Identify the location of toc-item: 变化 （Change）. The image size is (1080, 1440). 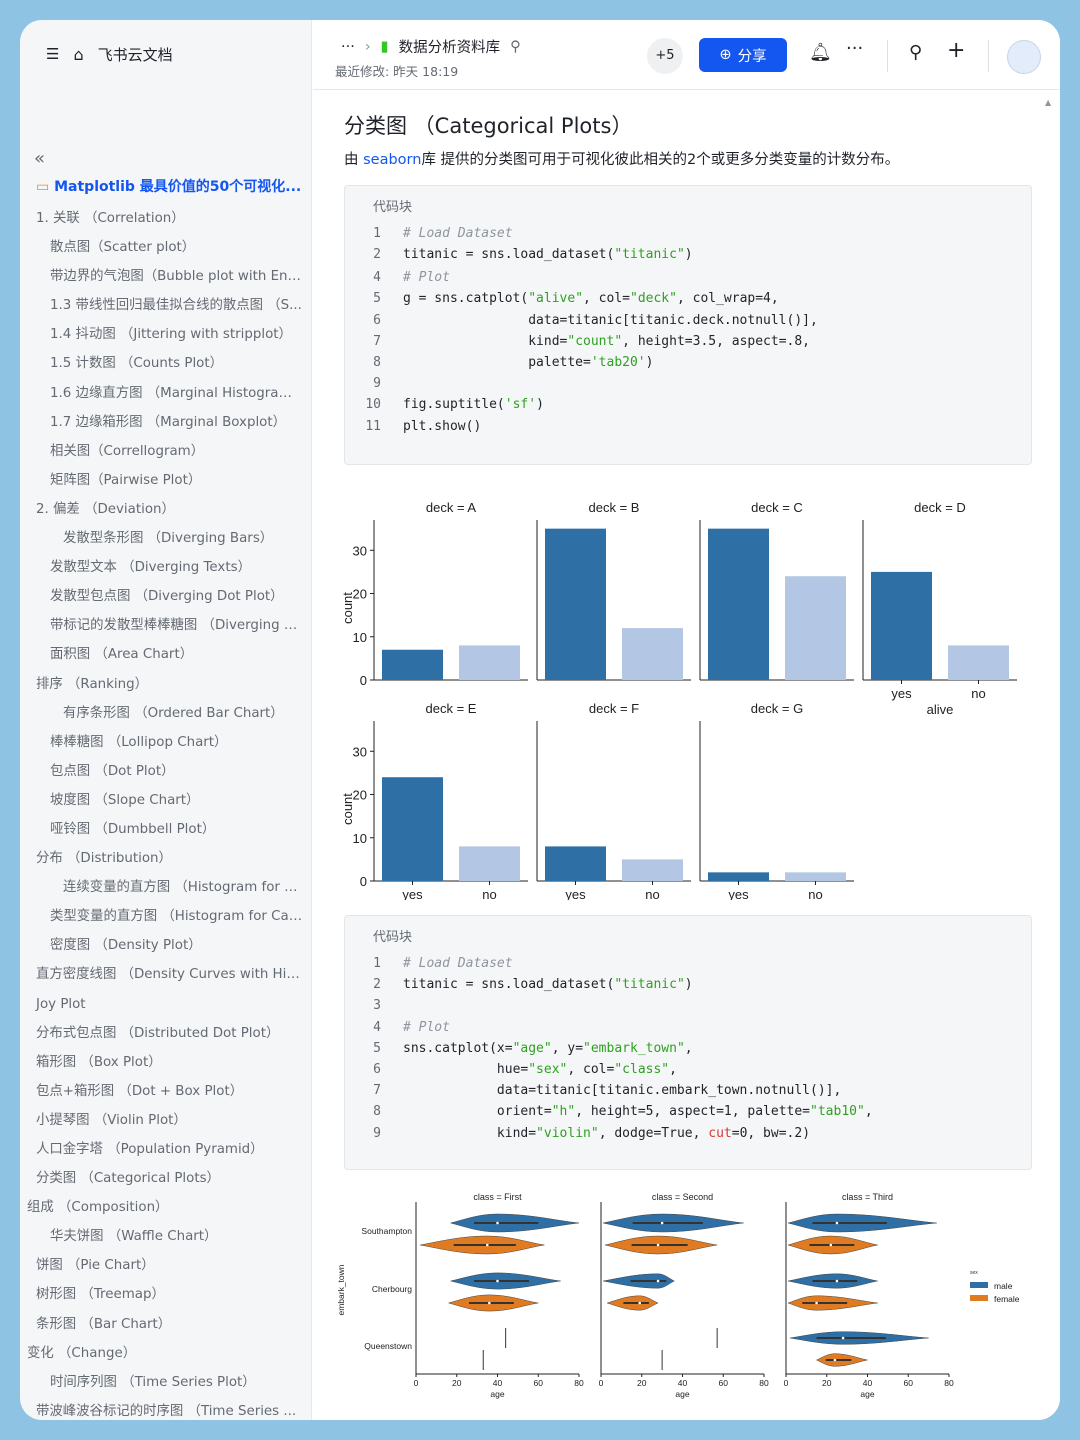
(82, 1353).